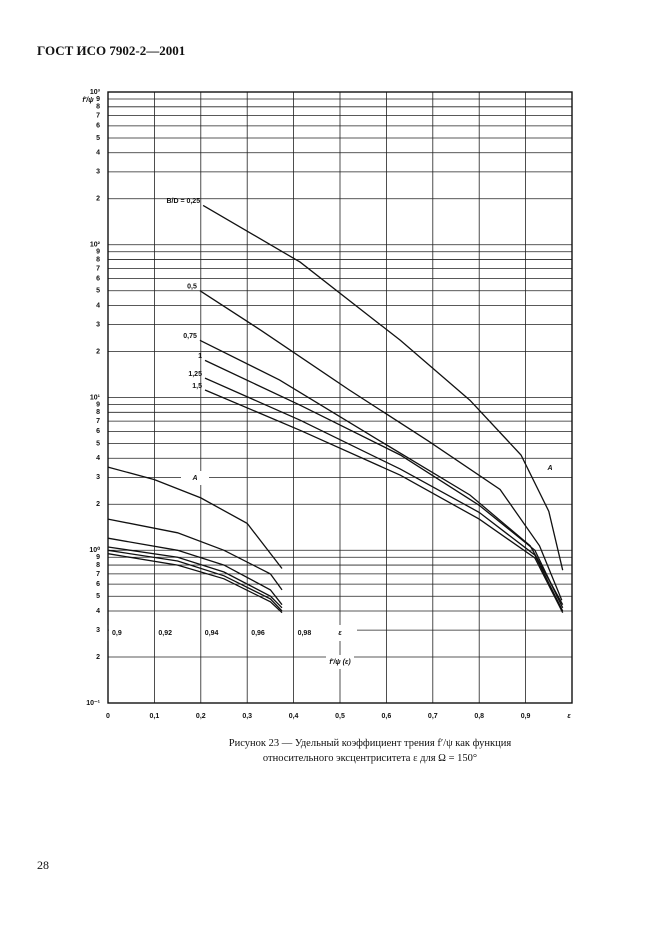 This screenshot has width=661, height=941. Describe the element at coordinates (197, 386) in the screenshot. I see `curve-label: 1,5` at that location.